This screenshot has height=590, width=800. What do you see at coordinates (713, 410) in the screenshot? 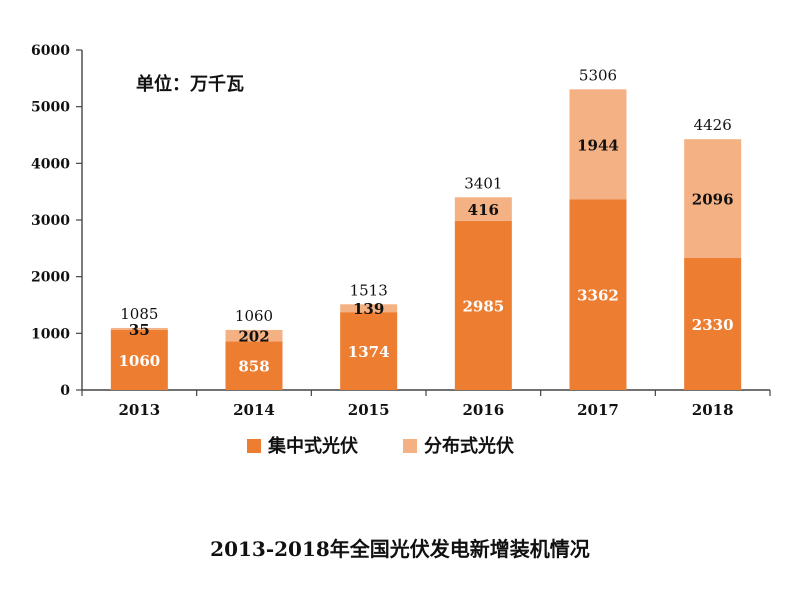
I see `x-tick-label: 2018` at bounding box center [713, 410].